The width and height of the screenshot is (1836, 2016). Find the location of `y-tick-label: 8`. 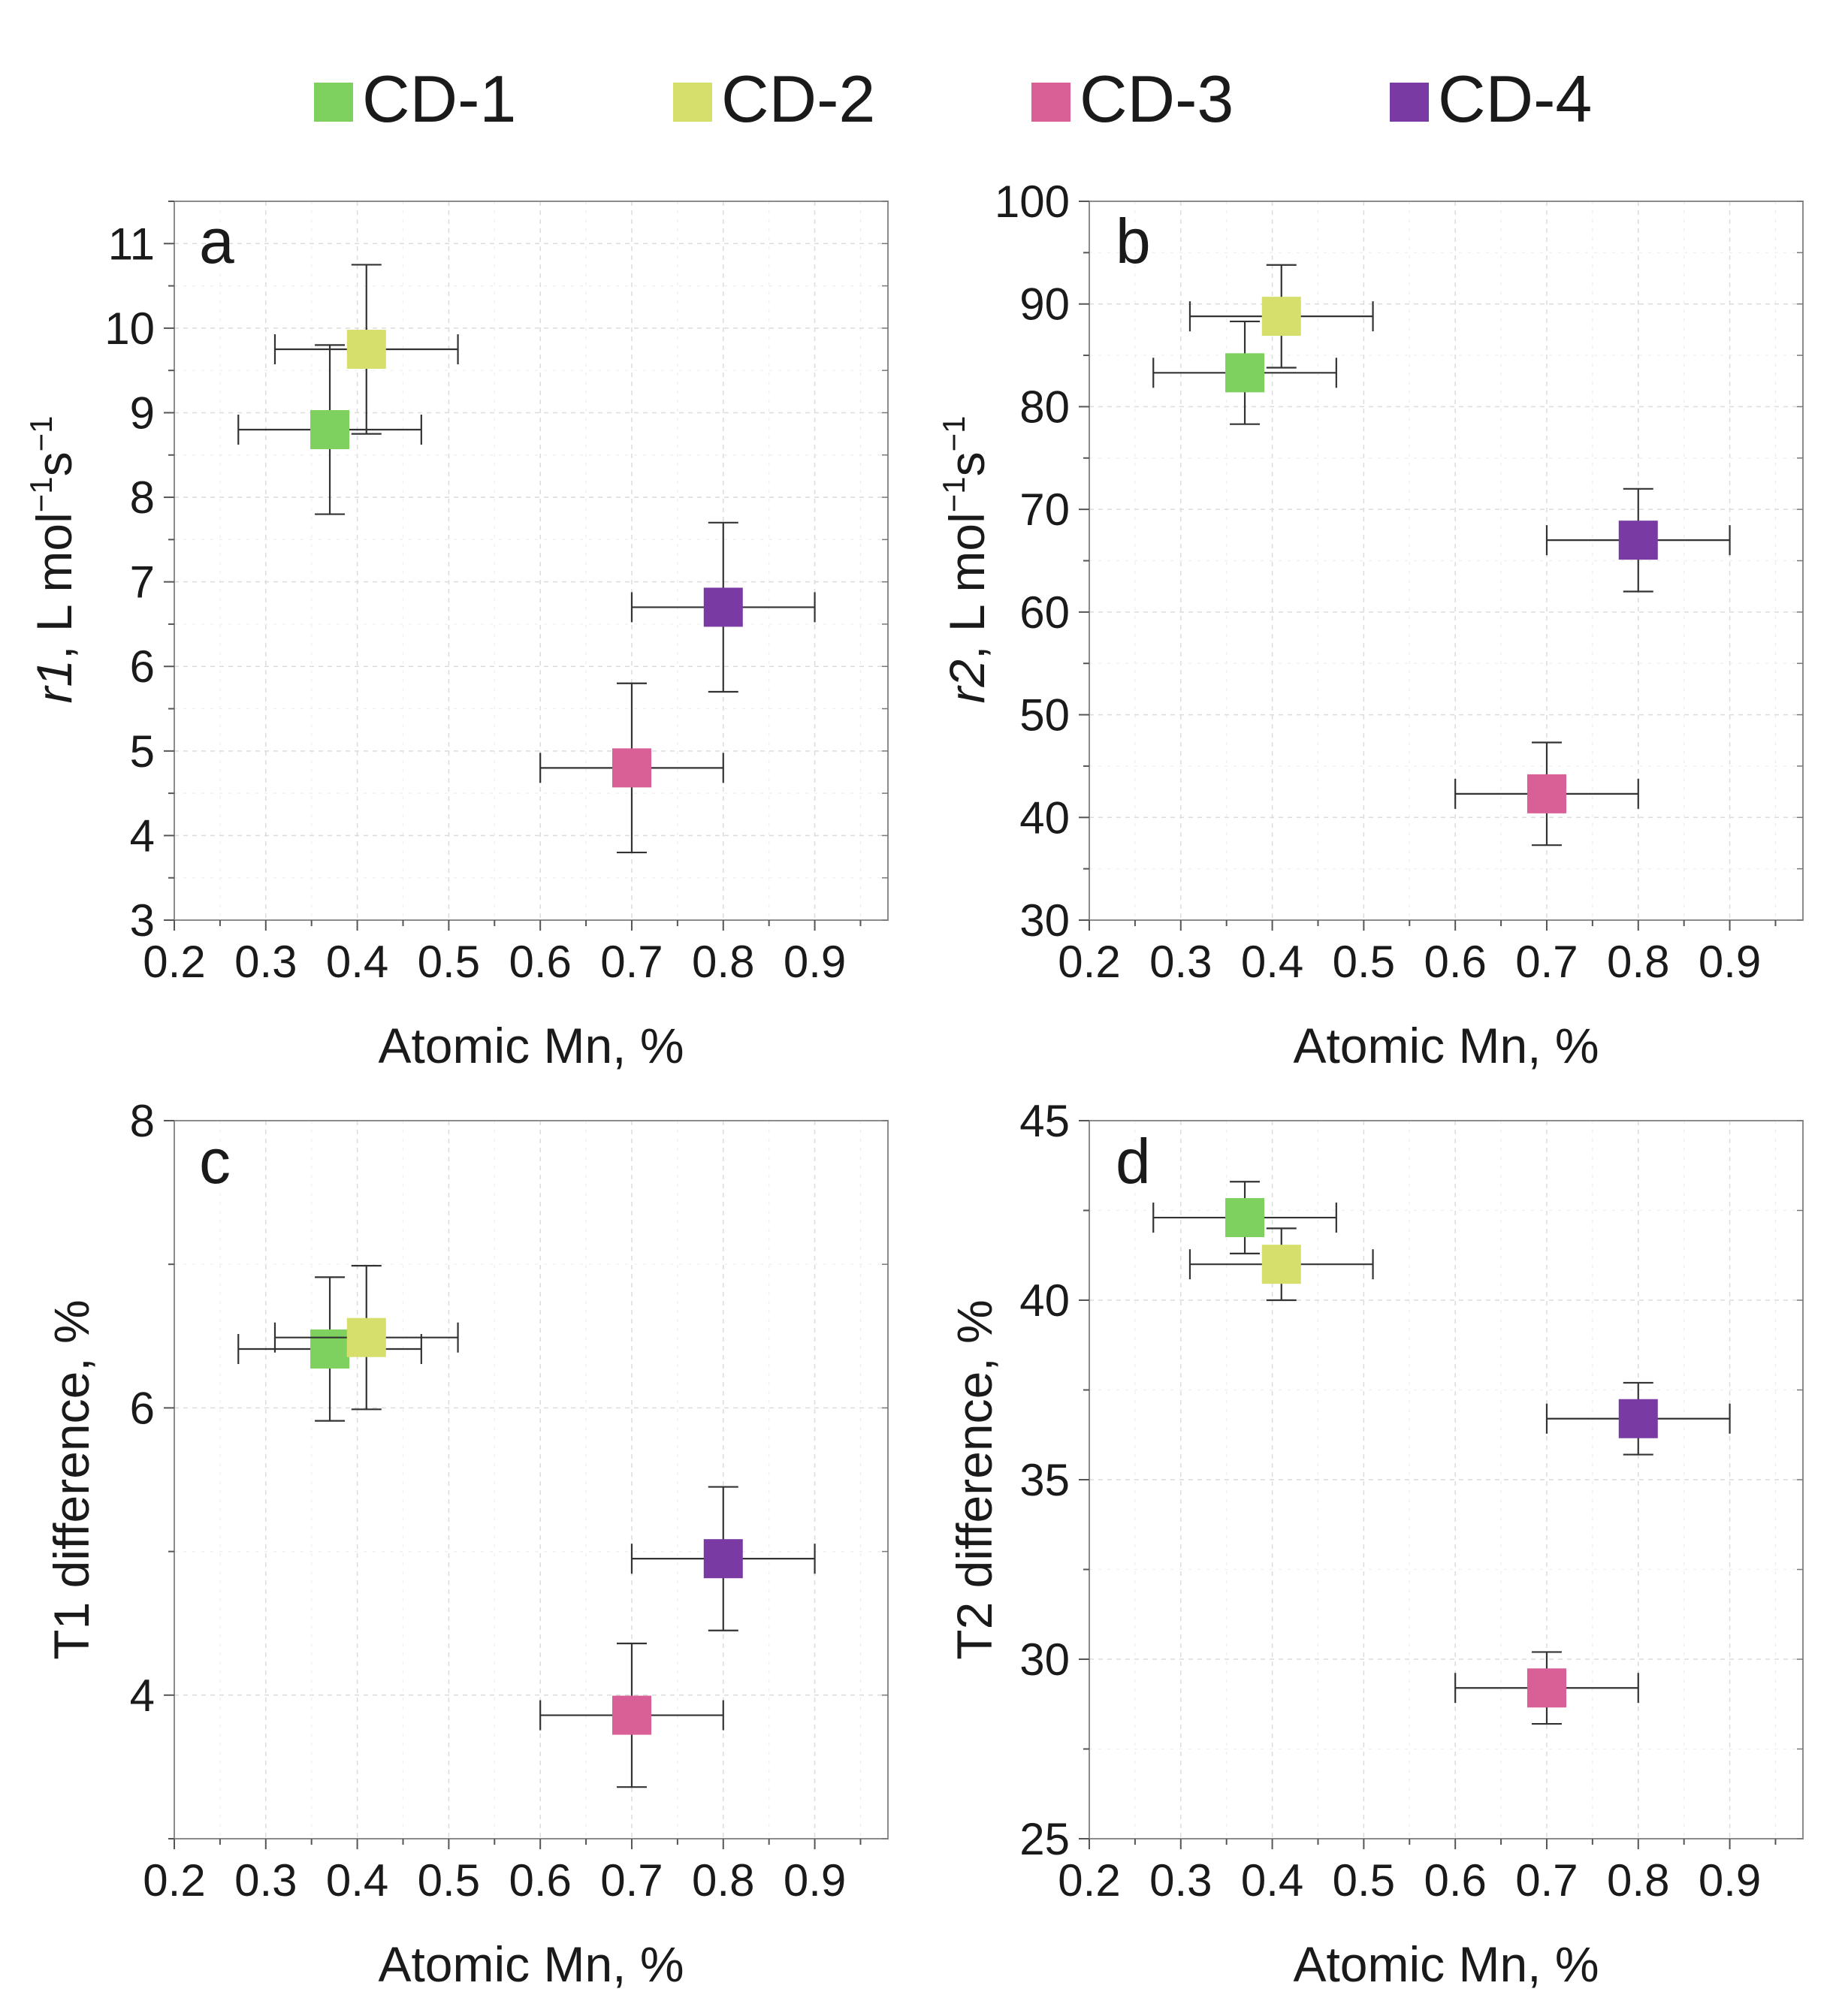

y-tick-label: 8 is located at coordinates (142, 1121).